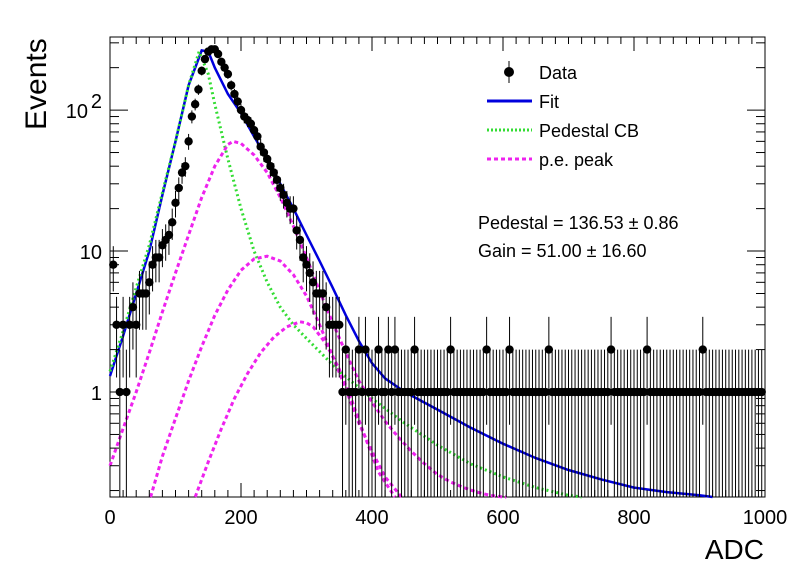 This screenshot has height=572, width=796. What do you see at coordinates (734, 549) in the screenshot?
I see `x-axis-title: ADC` at bounding box center [734, 549].